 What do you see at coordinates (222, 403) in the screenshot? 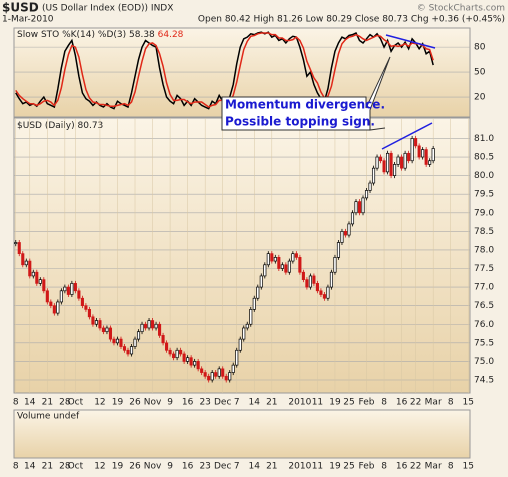
I see `x-tick-label: Dec` at bounding box center [222, 403].